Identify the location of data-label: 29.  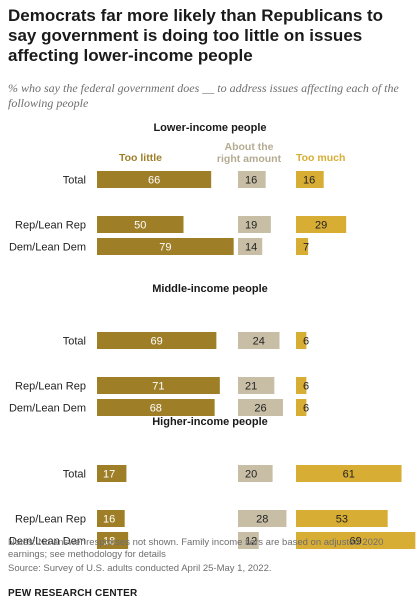
(321, 226).